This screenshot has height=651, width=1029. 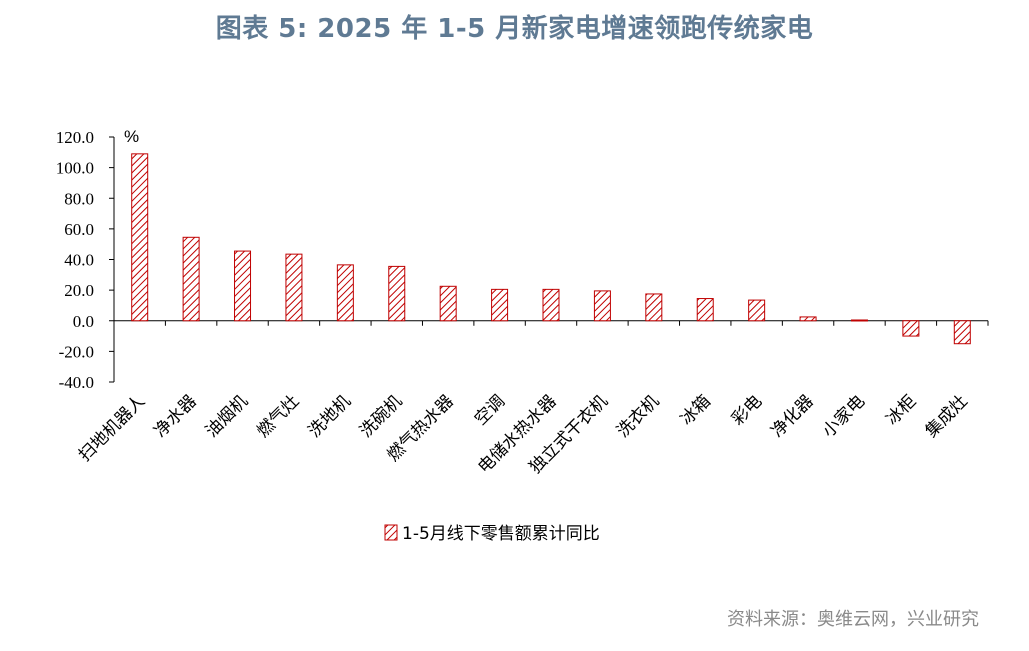 I want to click on chart-title: 图表 5: 2025 年 1-5 月新家电增速领跑传统家电, so click(x=514, y=29).